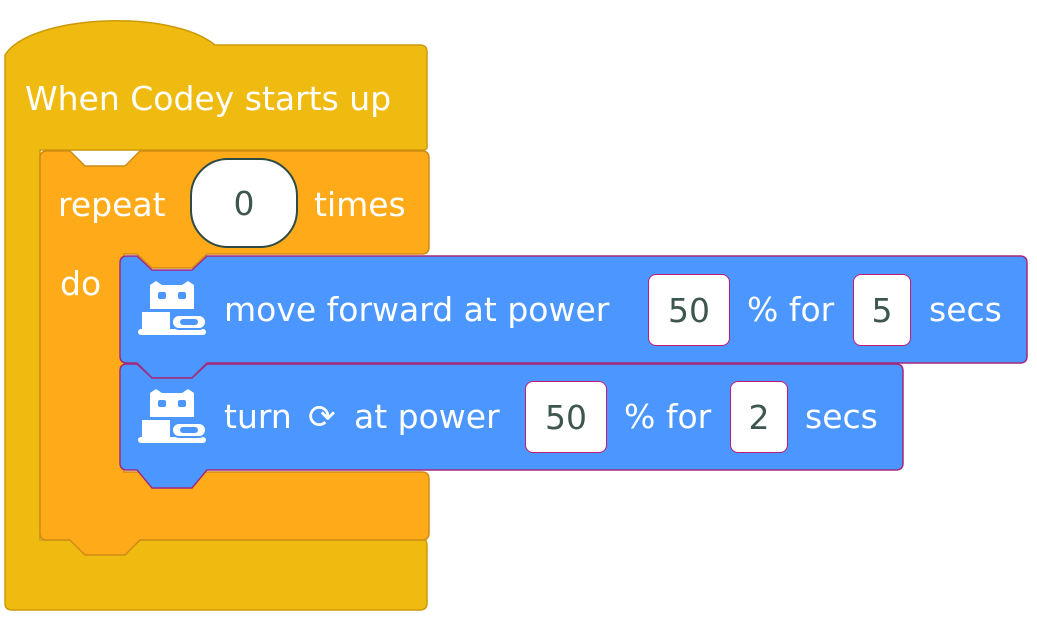 This screenshot has height=623, width=1037. Describe the element at coordinates (668, 416) in the screenshot. I see `turn-percent-for-label: % for` at that location.